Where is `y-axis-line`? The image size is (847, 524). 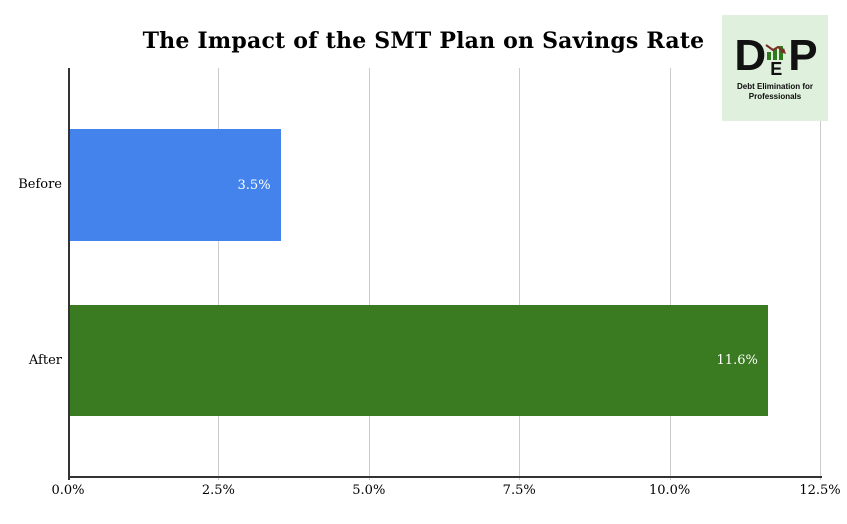 y-axis-line is located at coordinates (69, 274).